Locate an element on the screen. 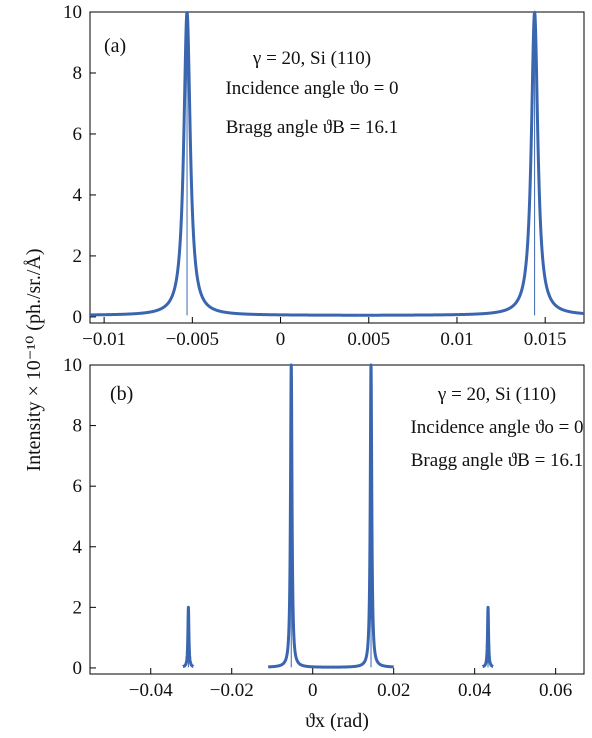  x-tick-label-b-0: −0.04 is located at coordinates (151, 690).